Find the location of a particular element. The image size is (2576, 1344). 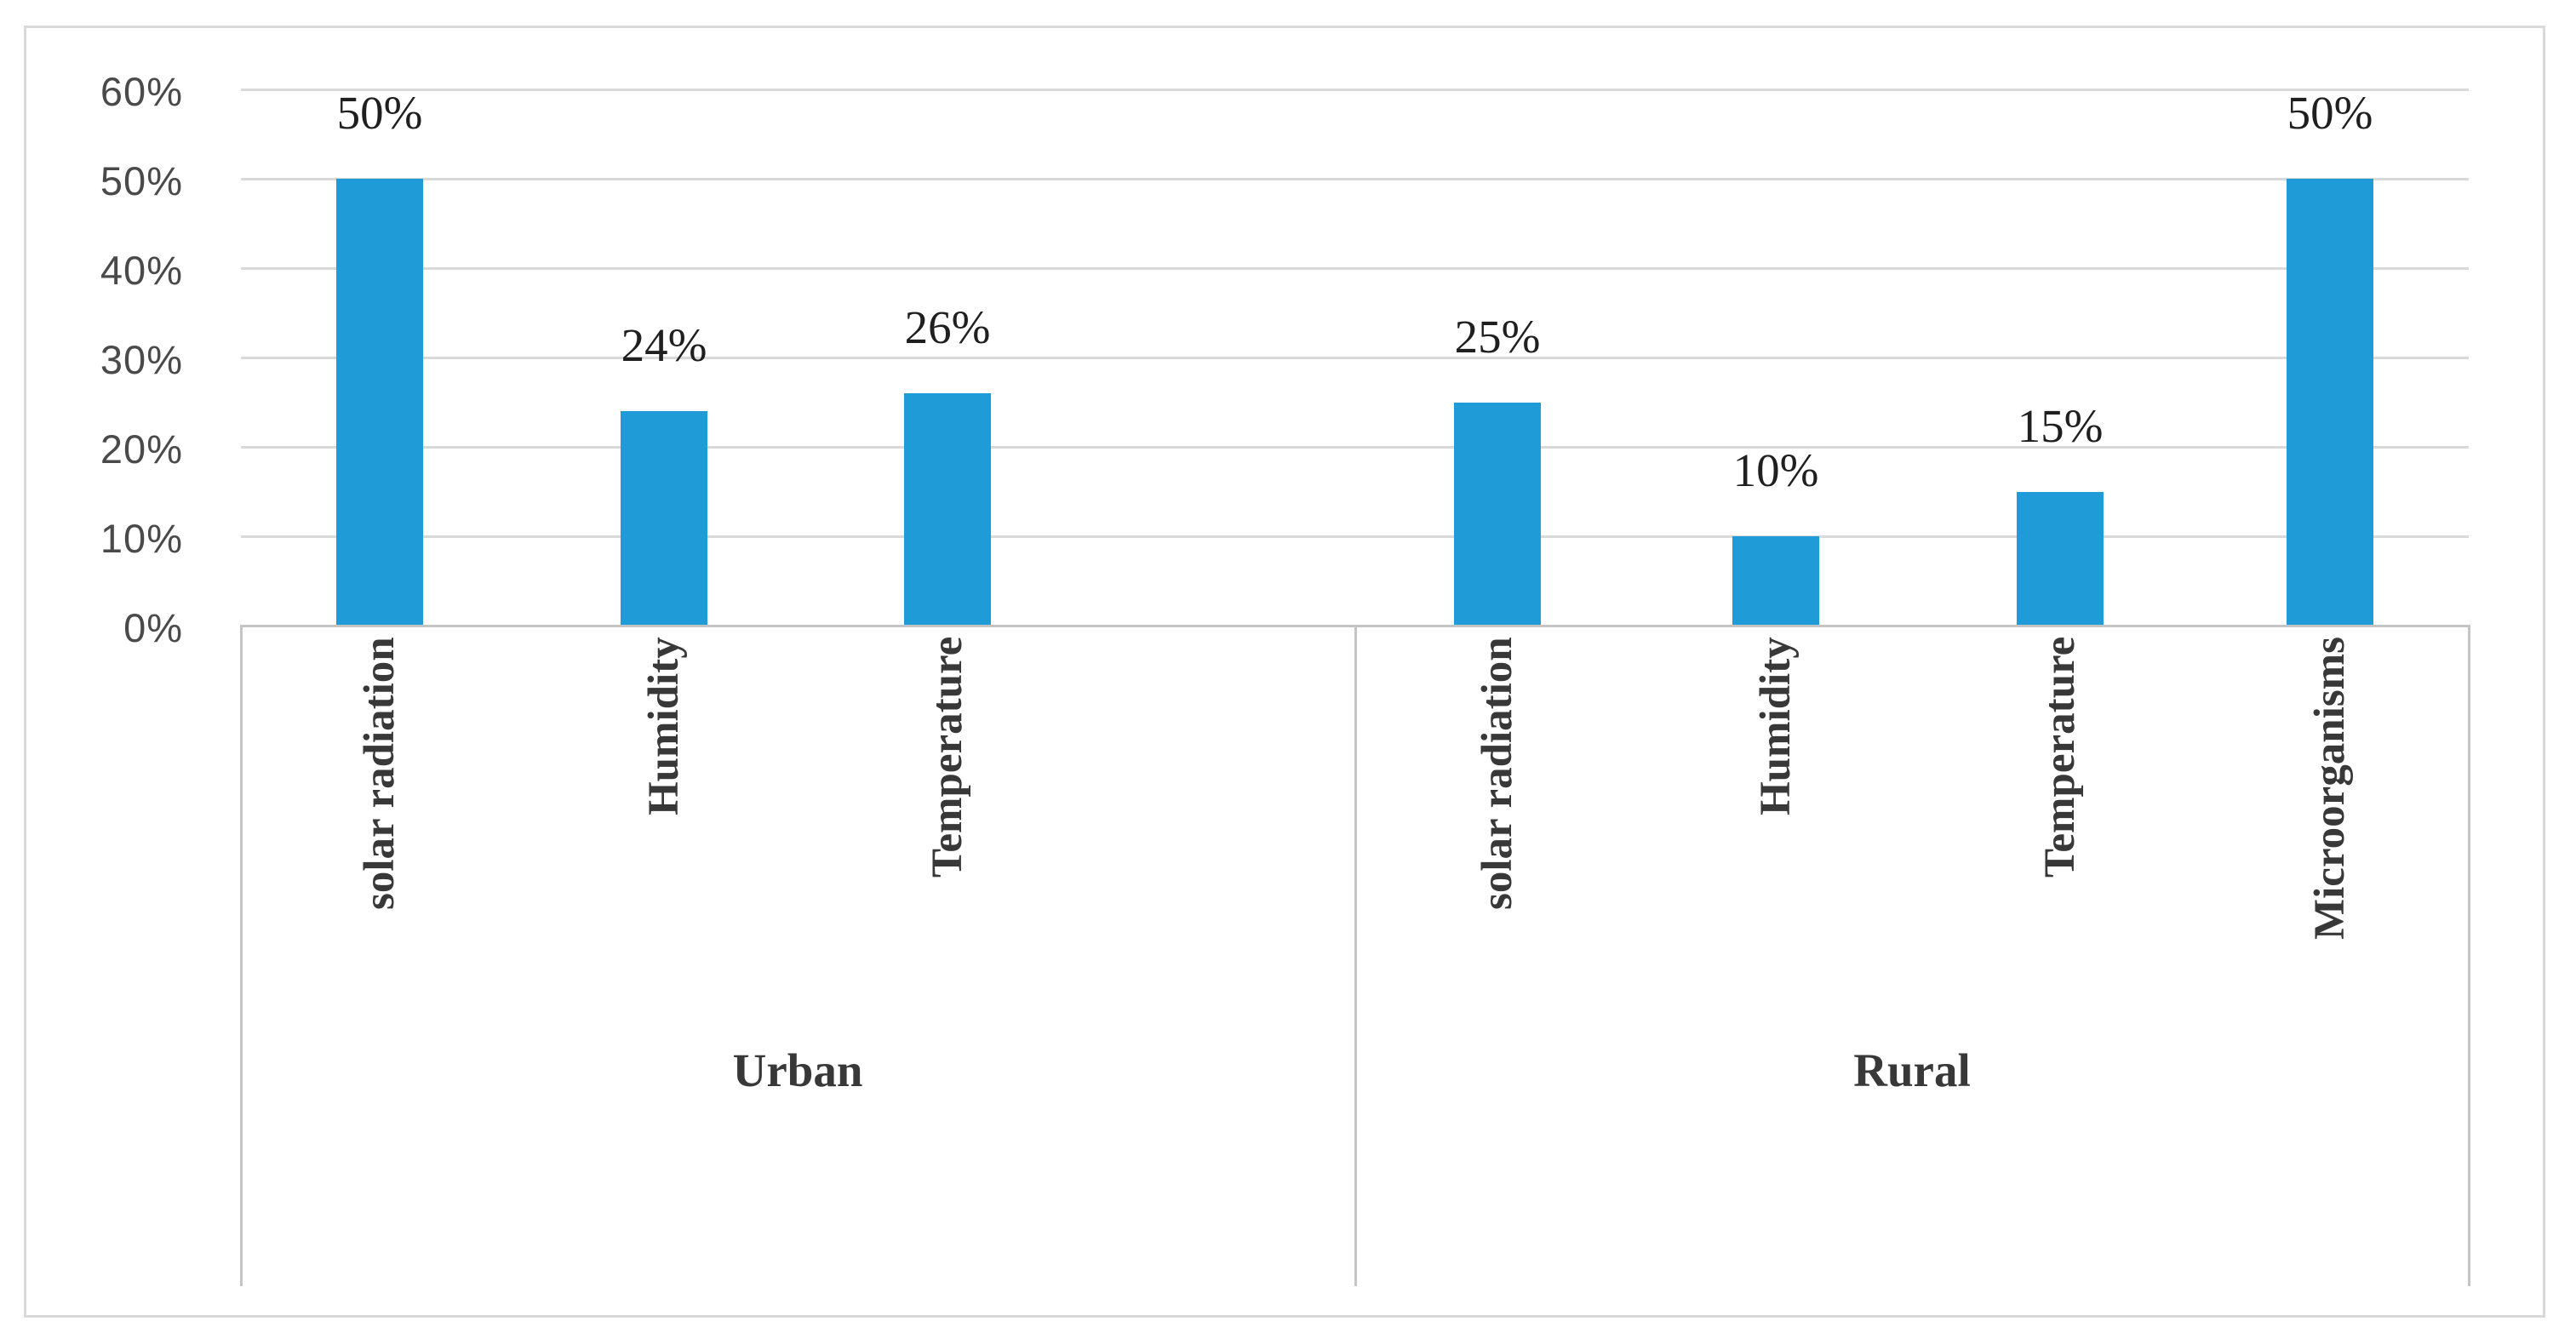

y-axis-tick-label-20: 20% is located at coordinates (142, 449).